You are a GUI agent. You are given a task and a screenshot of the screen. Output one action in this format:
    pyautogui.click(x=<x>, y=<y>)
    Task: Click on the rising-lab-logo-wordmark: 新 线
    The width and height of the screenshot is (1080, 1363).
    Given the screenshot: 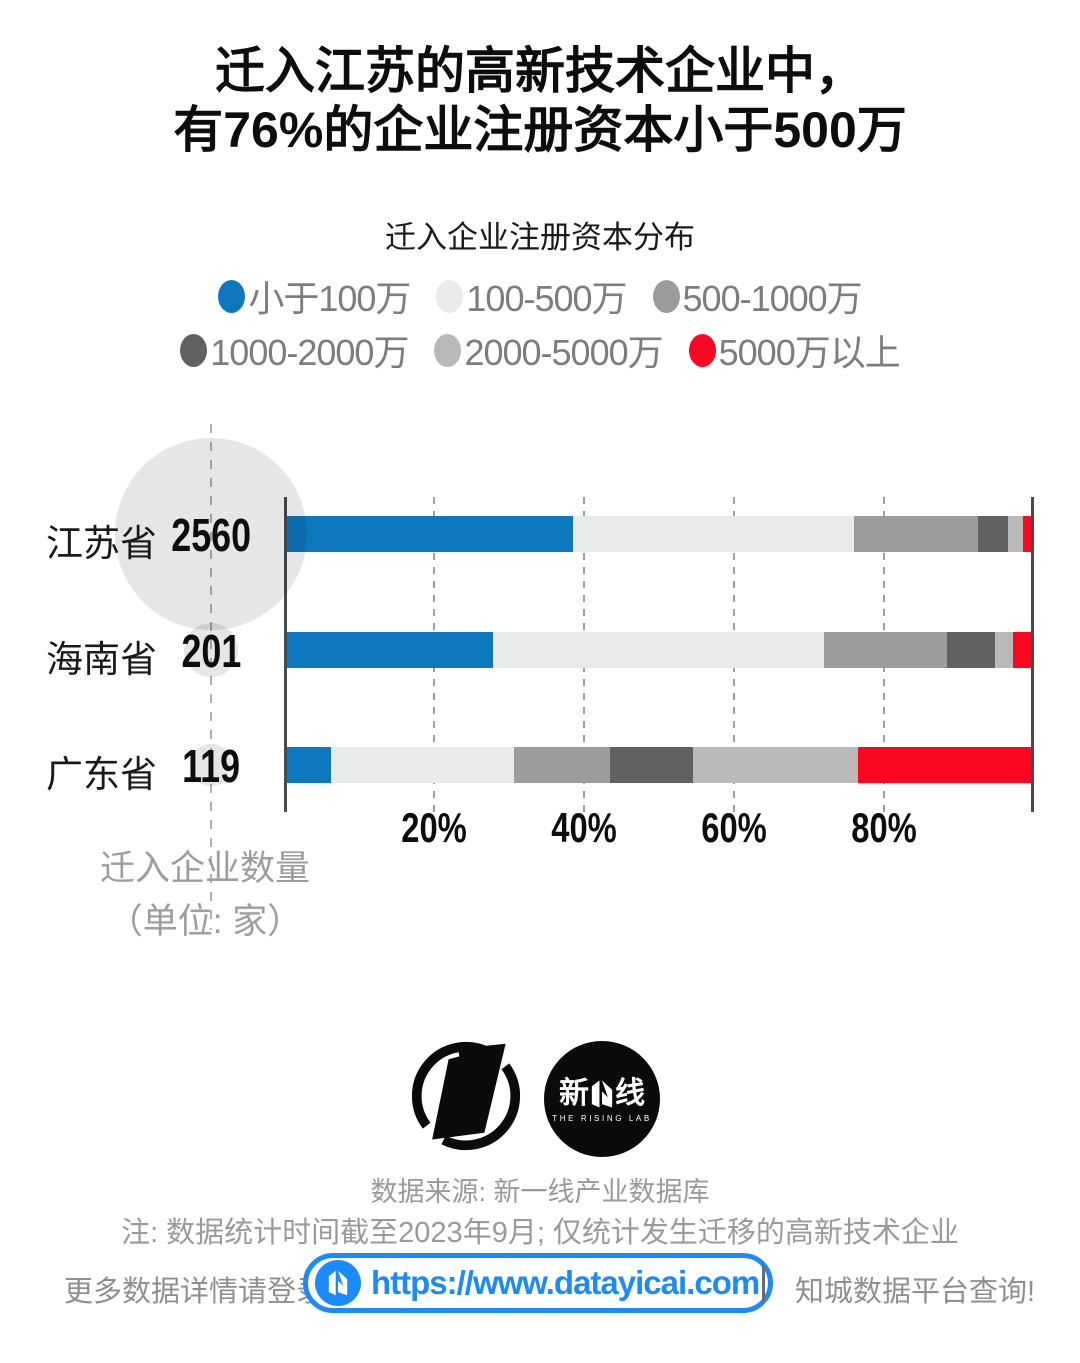 What is the action you would take?
    pyautogui.click(x=602, y=1094)
    